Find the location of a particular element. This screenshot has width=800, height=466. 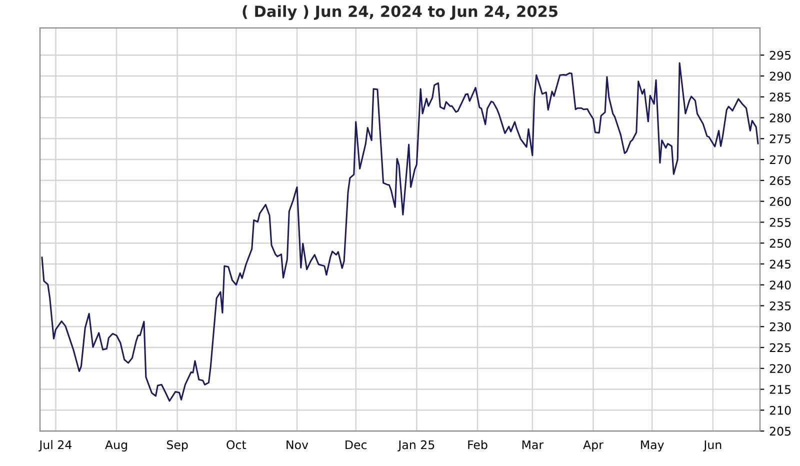

x-tick-label: Feb is located at coordinates (478, 445).